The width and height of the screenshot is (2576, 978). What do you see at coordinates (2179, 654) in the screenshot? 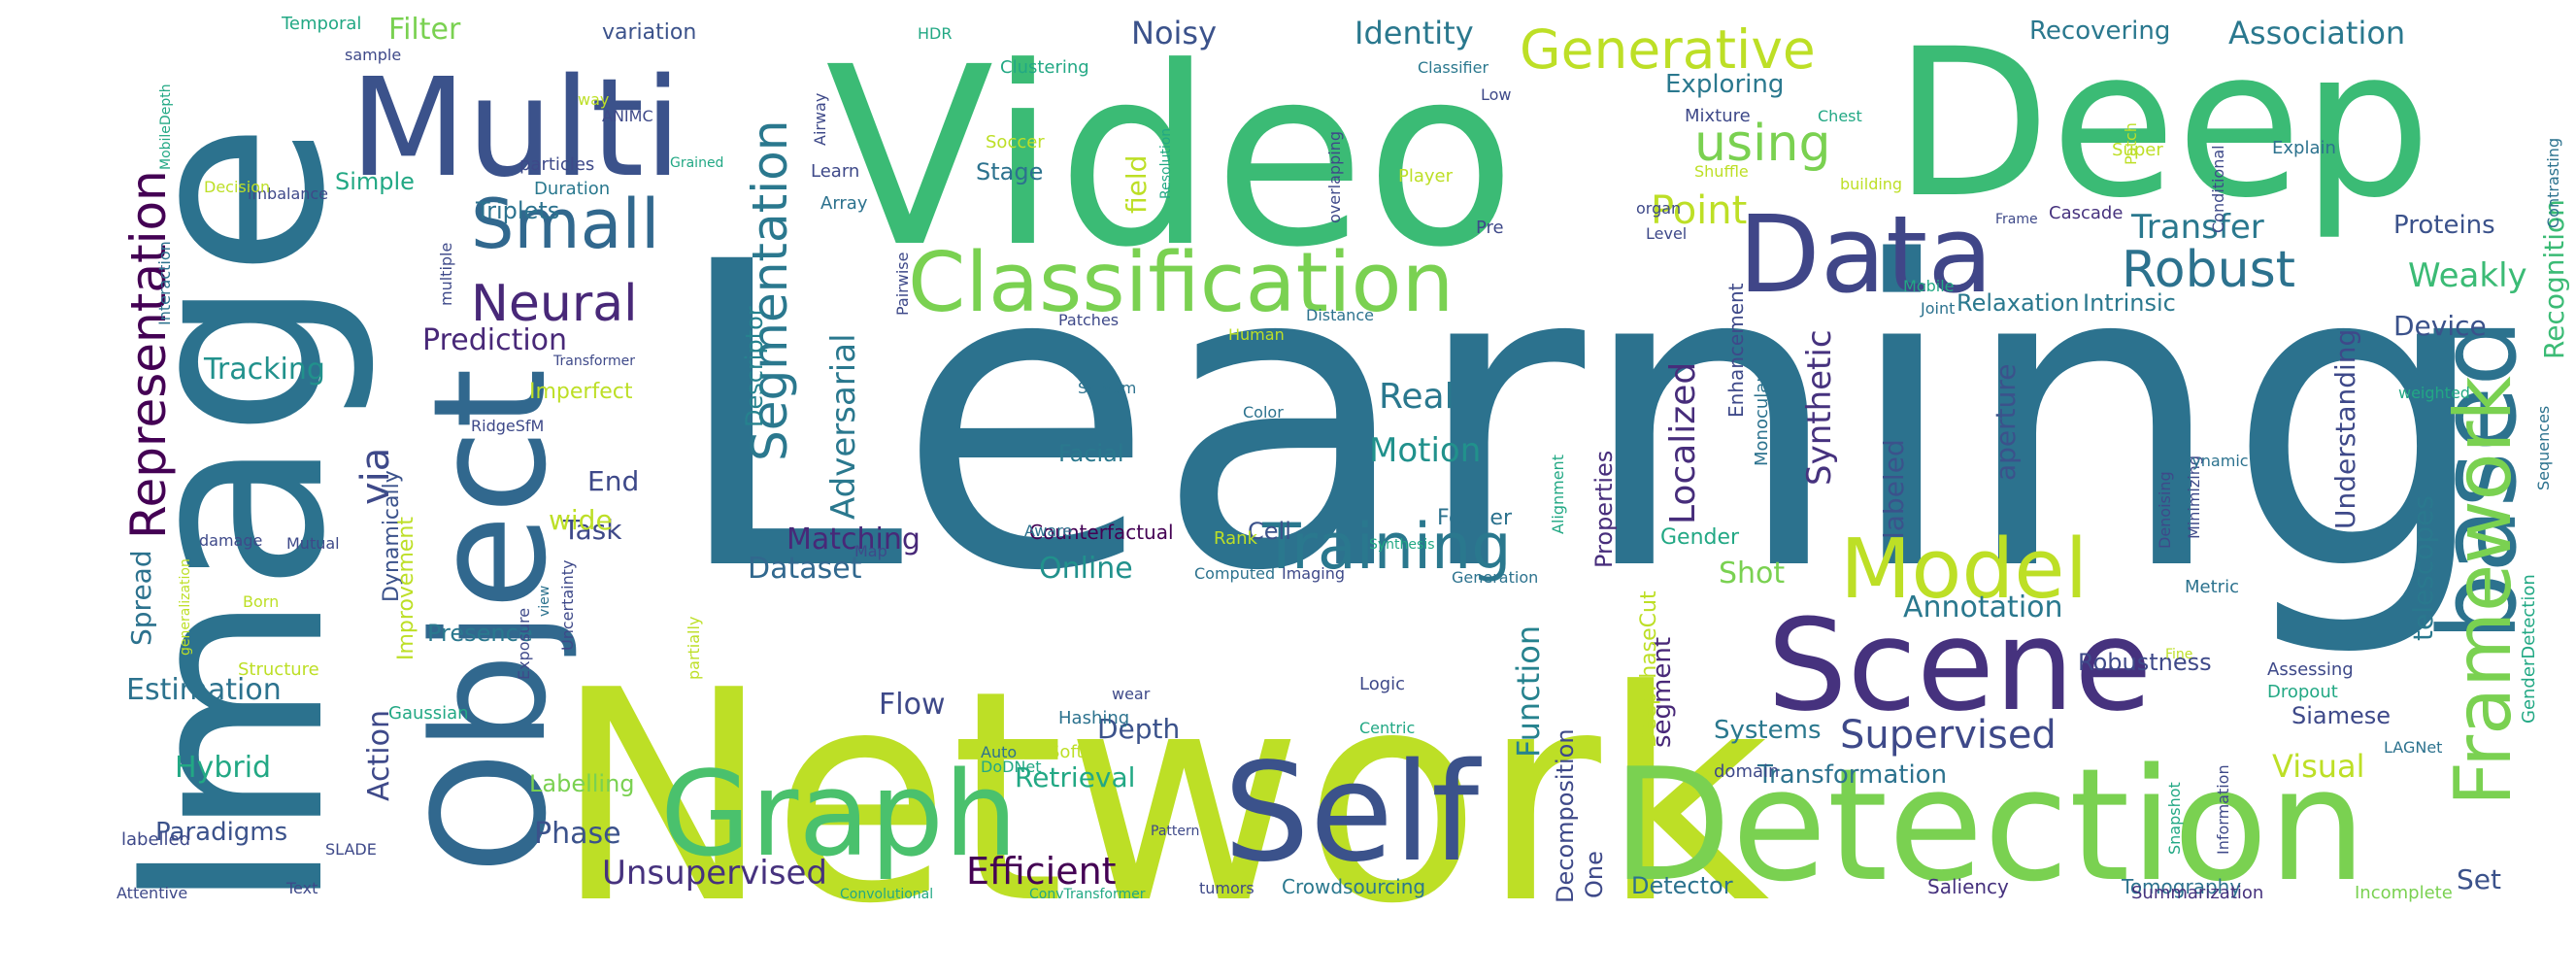
I see `word-fine: Fine` at bounding box center [2179, 654].